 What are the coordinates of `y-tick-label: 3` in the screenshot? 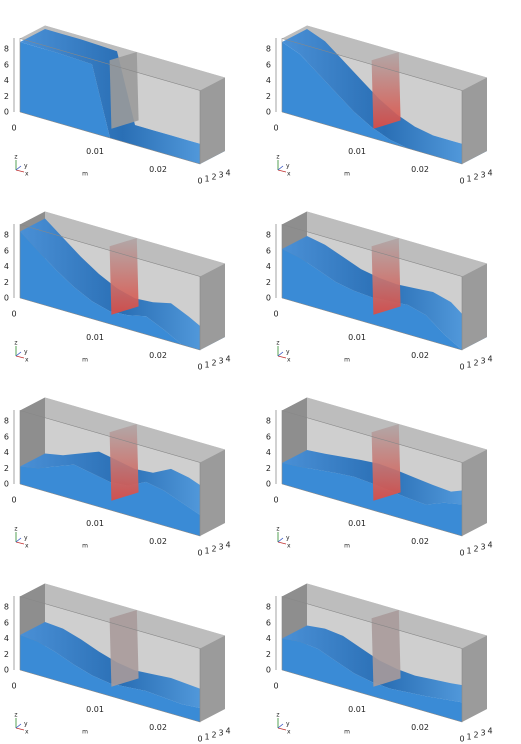 It's located at (482, 361).